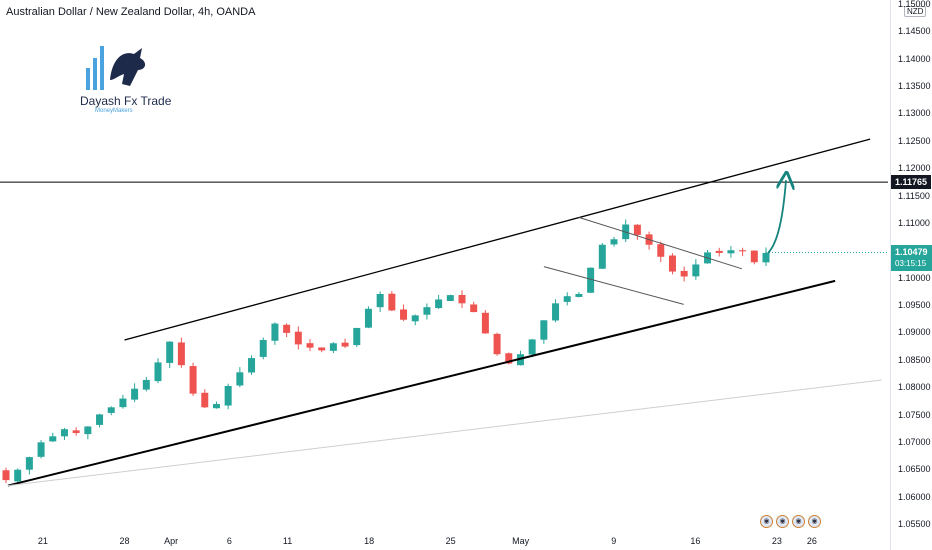 The height and width of the screenshot is (550, 932). I want to click on y-tick-label: 1.09000, so click(914, 332).